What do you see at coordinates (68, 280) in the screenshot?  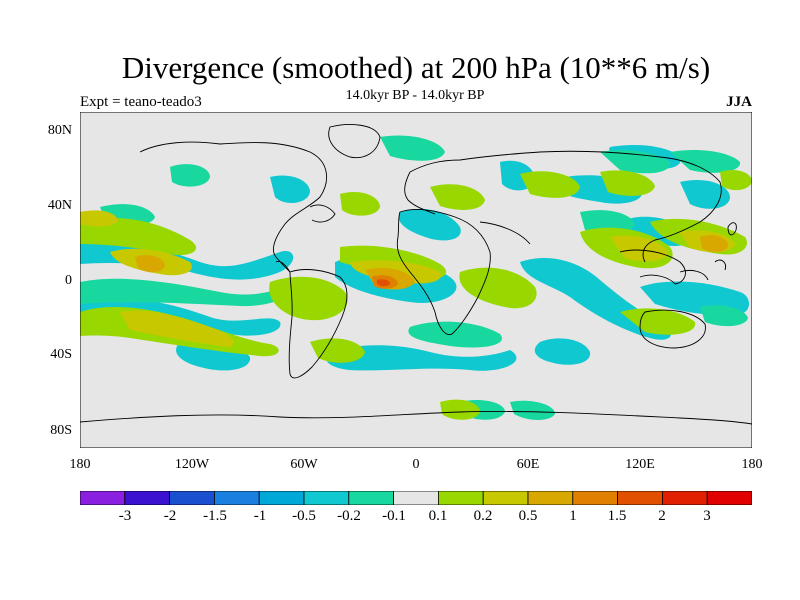 I see `lat-label-0: 0` at bounding box center [68, 280].